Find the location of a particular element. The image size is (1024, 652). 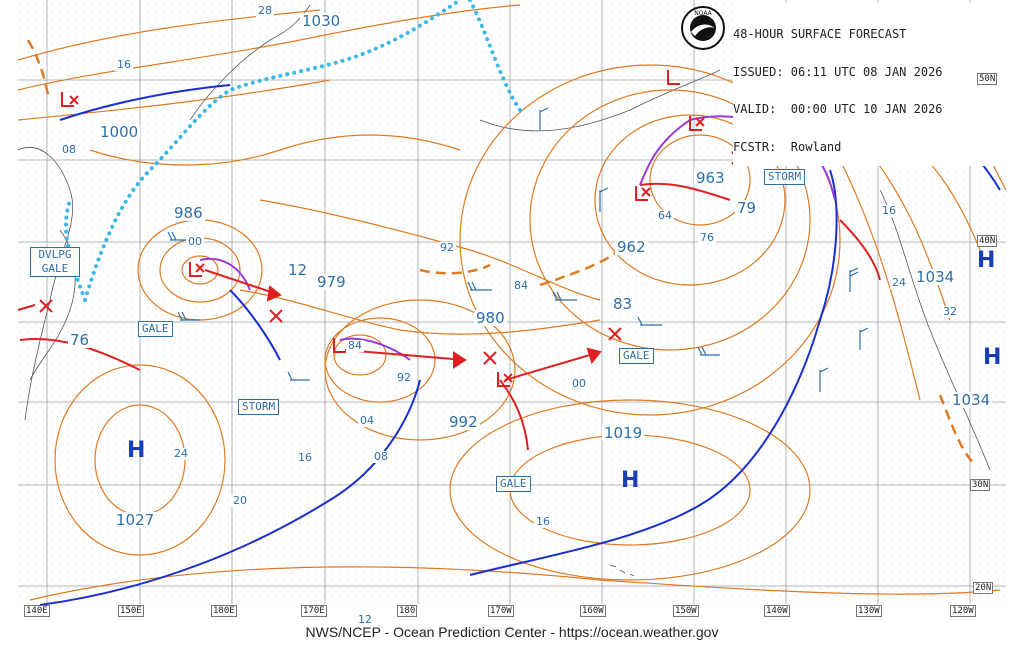

lon-label: 140W is located at coordinates (777, 611).